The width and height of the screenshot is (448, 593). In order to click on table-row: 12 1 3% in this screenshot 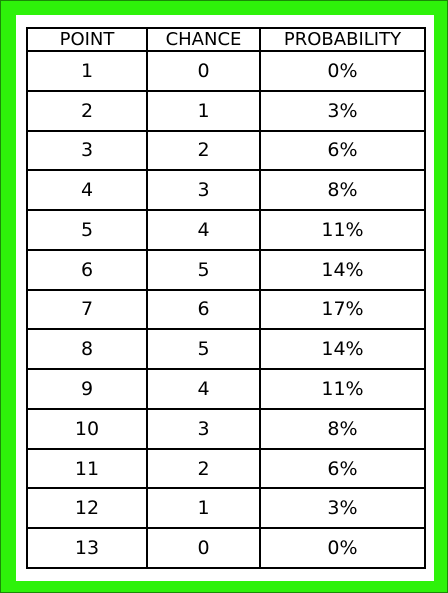, I will do `click(226, 508)`.